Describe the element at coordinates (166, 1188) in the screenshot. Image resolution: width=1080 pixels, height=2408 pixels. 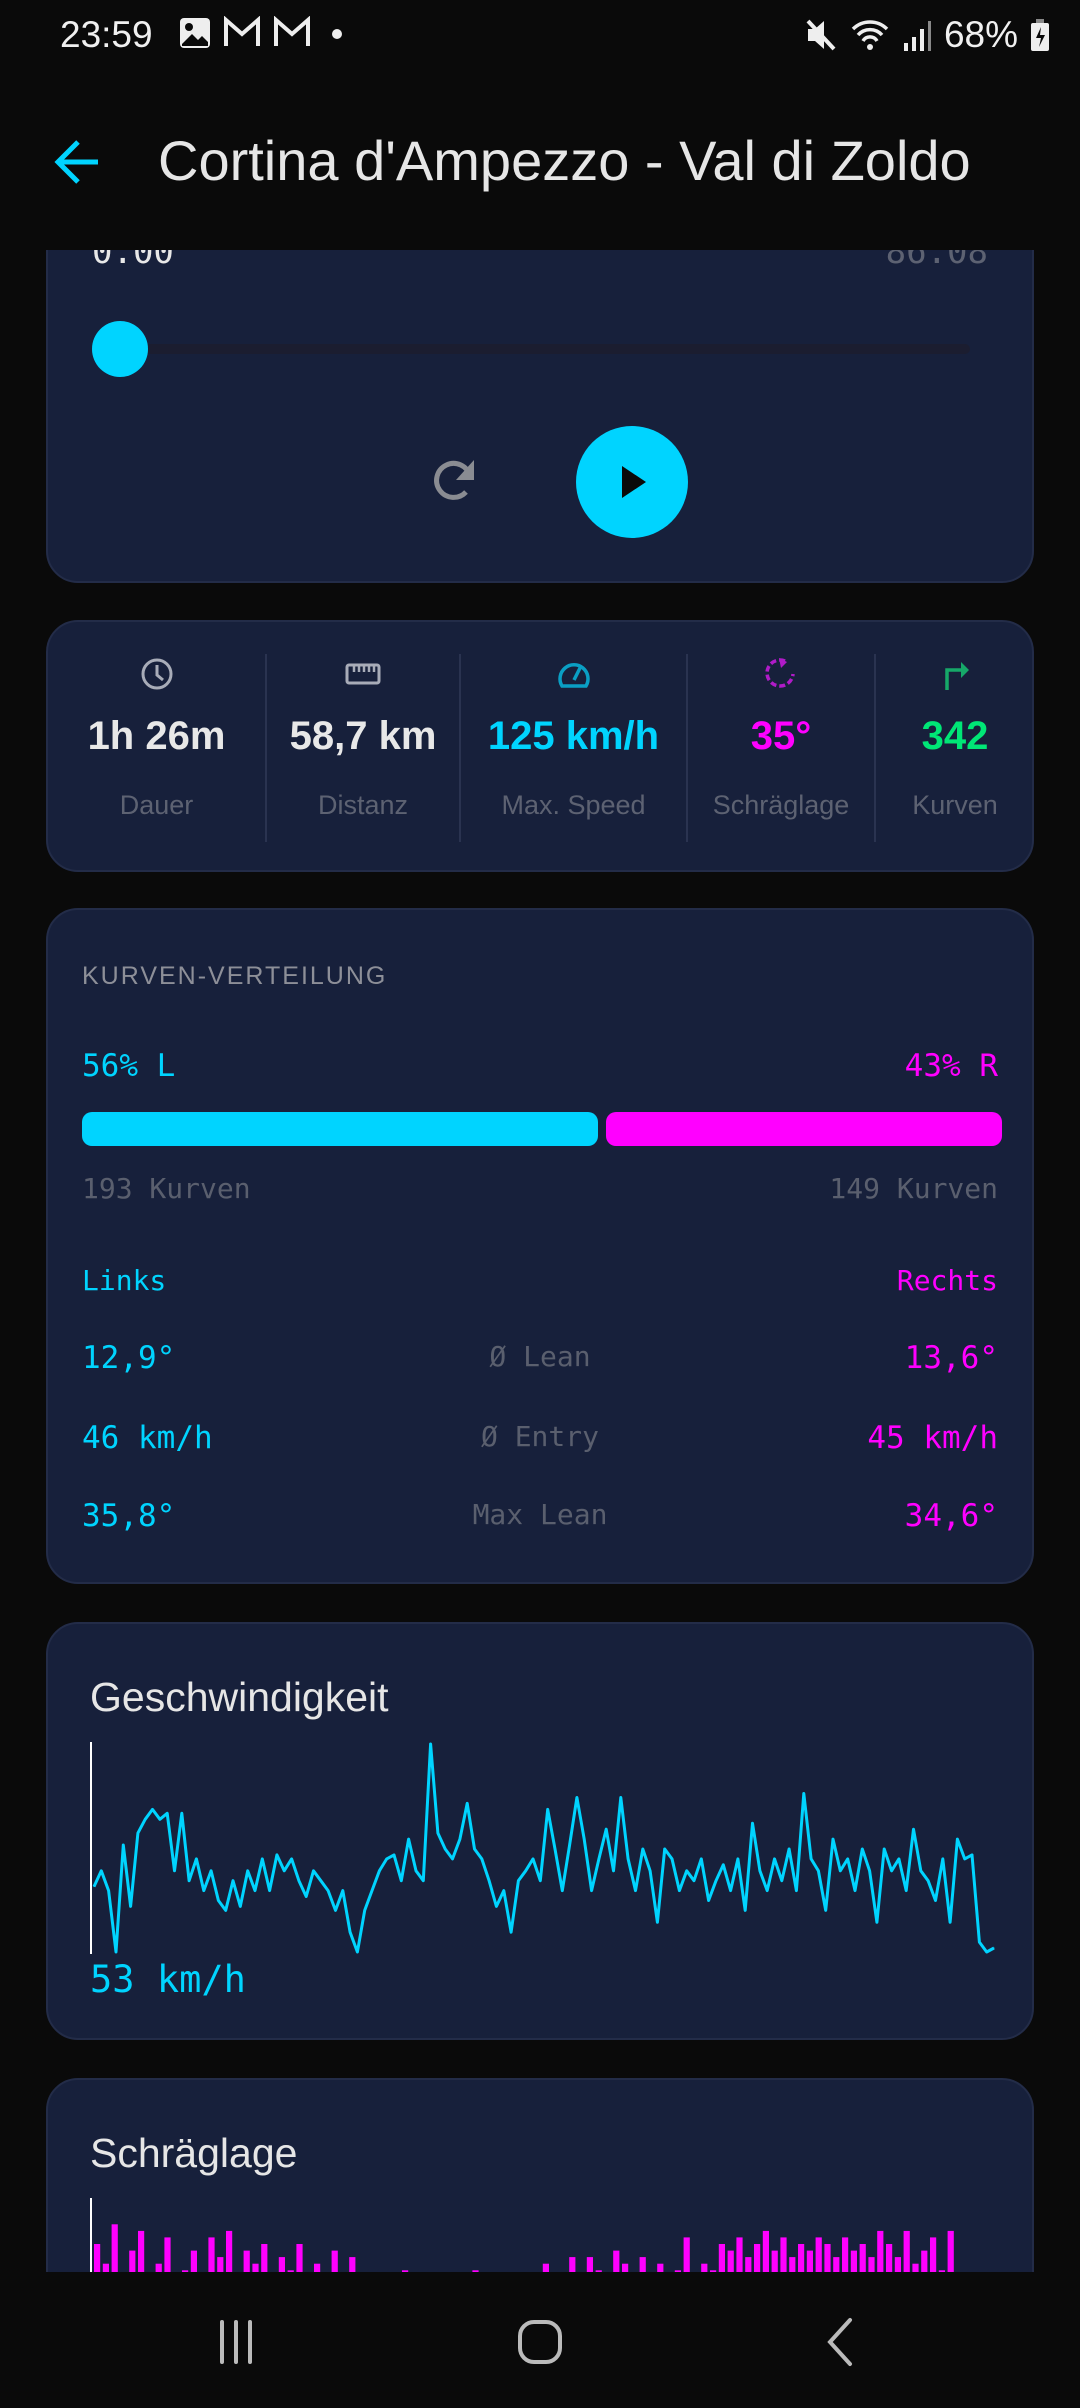
I see `left-count: 193 Kurven` at that location.